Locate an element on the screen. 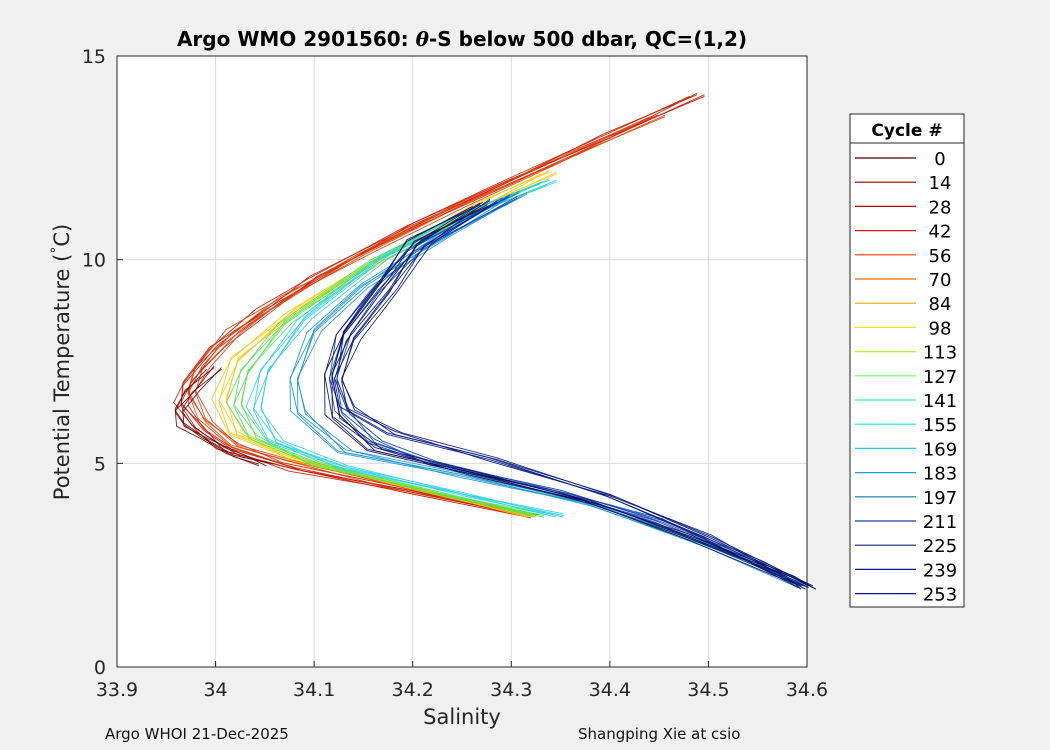 Image resolution: width=1050 pixels, height=750 pixels. y-label-unit: C) is located at coordinates (62, 235).